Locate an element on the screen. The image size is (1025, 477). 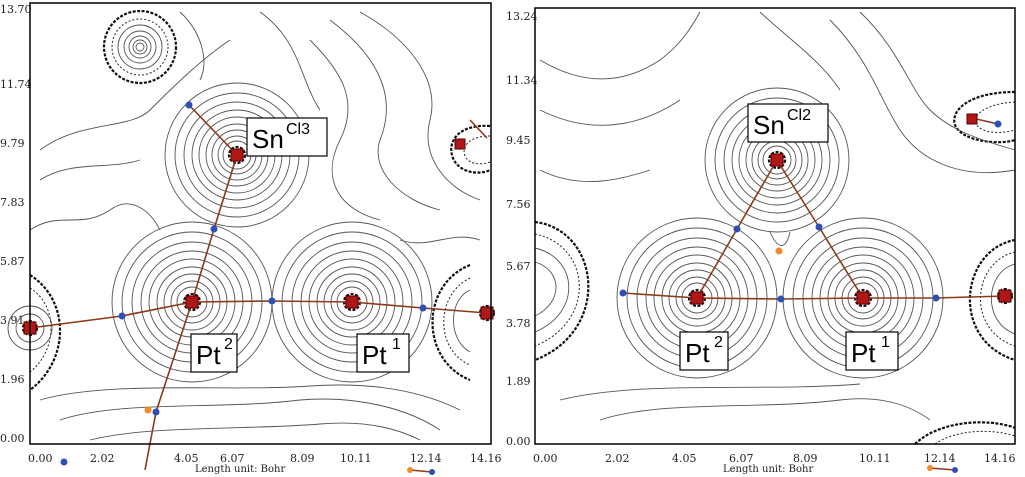
label-sn-sup: Cl2 is located at coordinates (799, 115).